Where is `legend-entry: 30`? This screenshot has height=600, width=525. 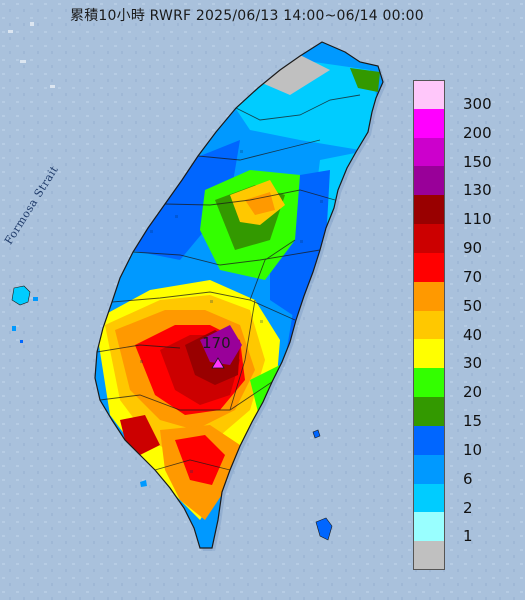
legend-entry: 30 is located at coordinates (465, 355).